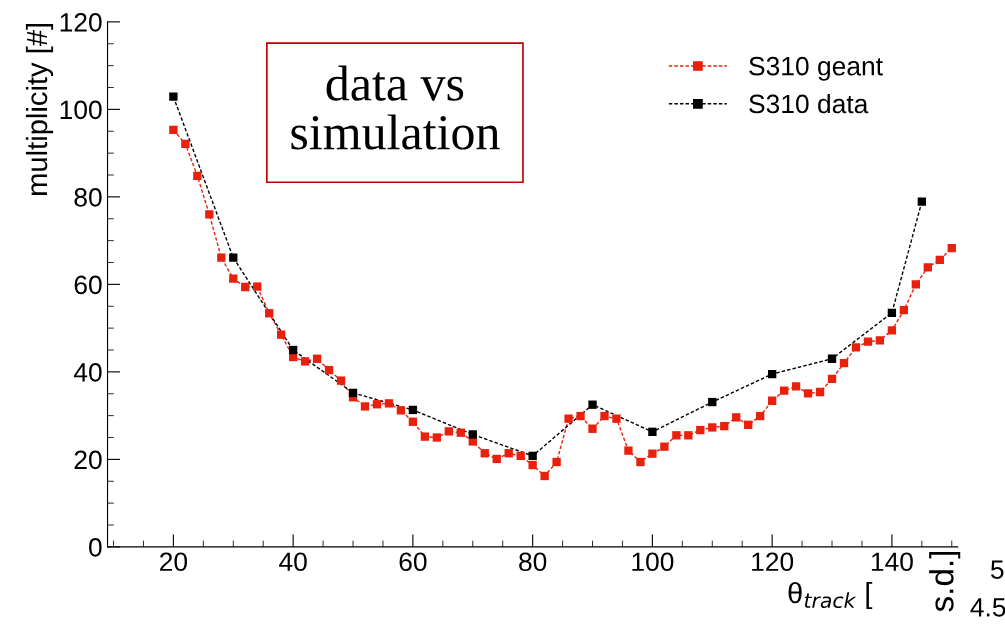 The width and height of the screenshot is (1005, 625). I want to click on legend-label: S310 data, so click(809, 103).